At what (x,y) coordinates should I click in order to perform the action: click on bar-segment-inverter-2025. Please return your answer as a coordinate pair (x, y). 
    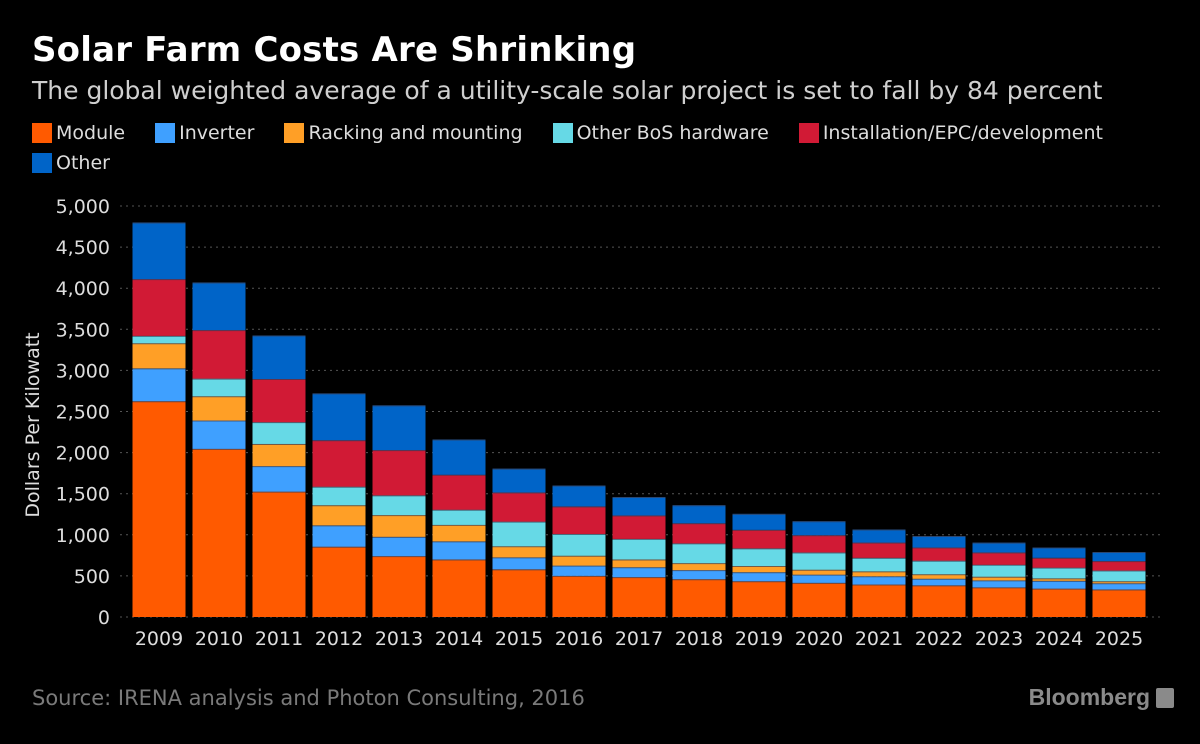
    Looking at the image, I should click on (1119, 586).